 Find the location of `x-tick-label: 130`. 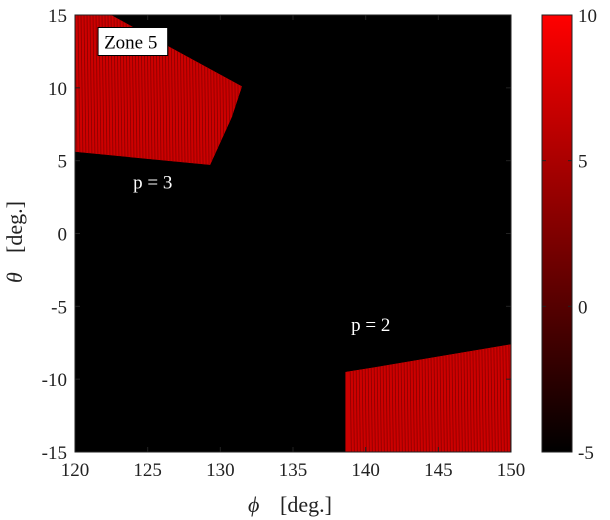

x-tick-label: 130 is located at coordinates (220, 470).